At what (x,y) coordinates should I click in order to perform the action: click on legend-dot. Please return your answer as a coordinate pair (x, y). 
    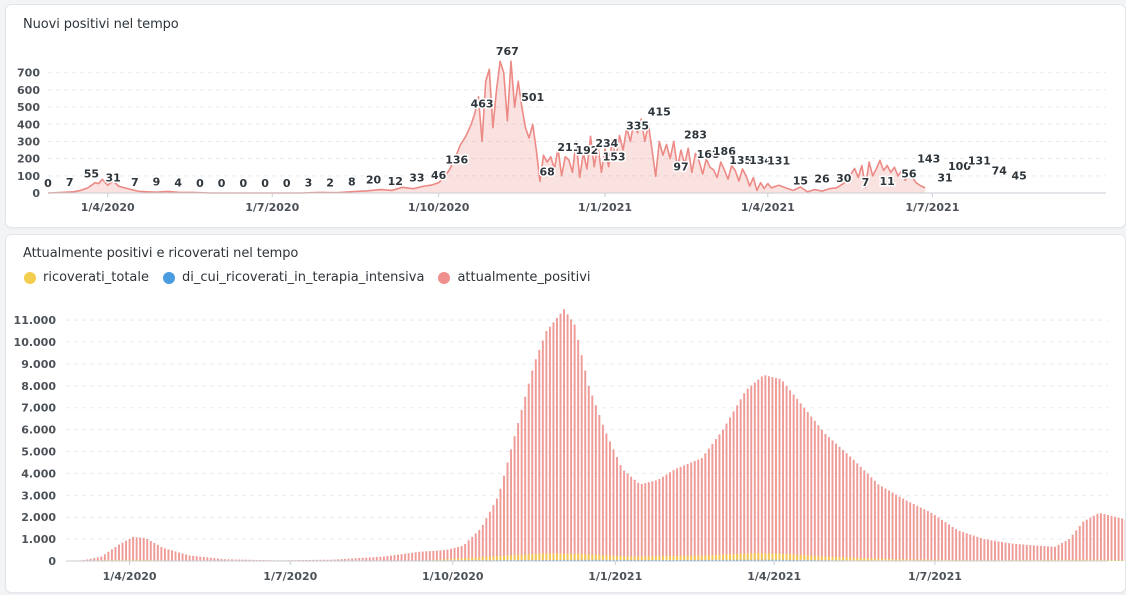
    Looking at the image, I should click on (444, 277).